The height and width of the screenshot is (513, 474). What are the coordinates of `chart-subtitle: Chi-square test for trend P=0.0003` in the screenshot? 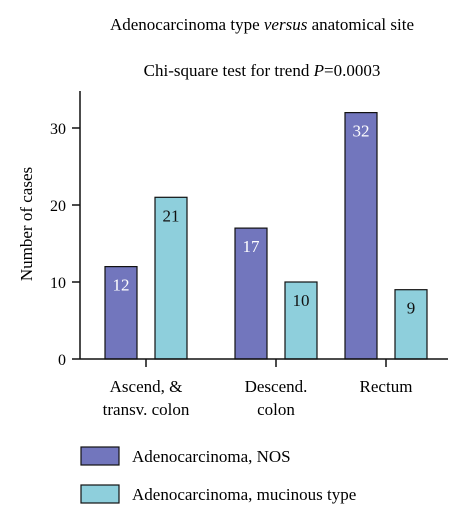 It's located at (262, 70).